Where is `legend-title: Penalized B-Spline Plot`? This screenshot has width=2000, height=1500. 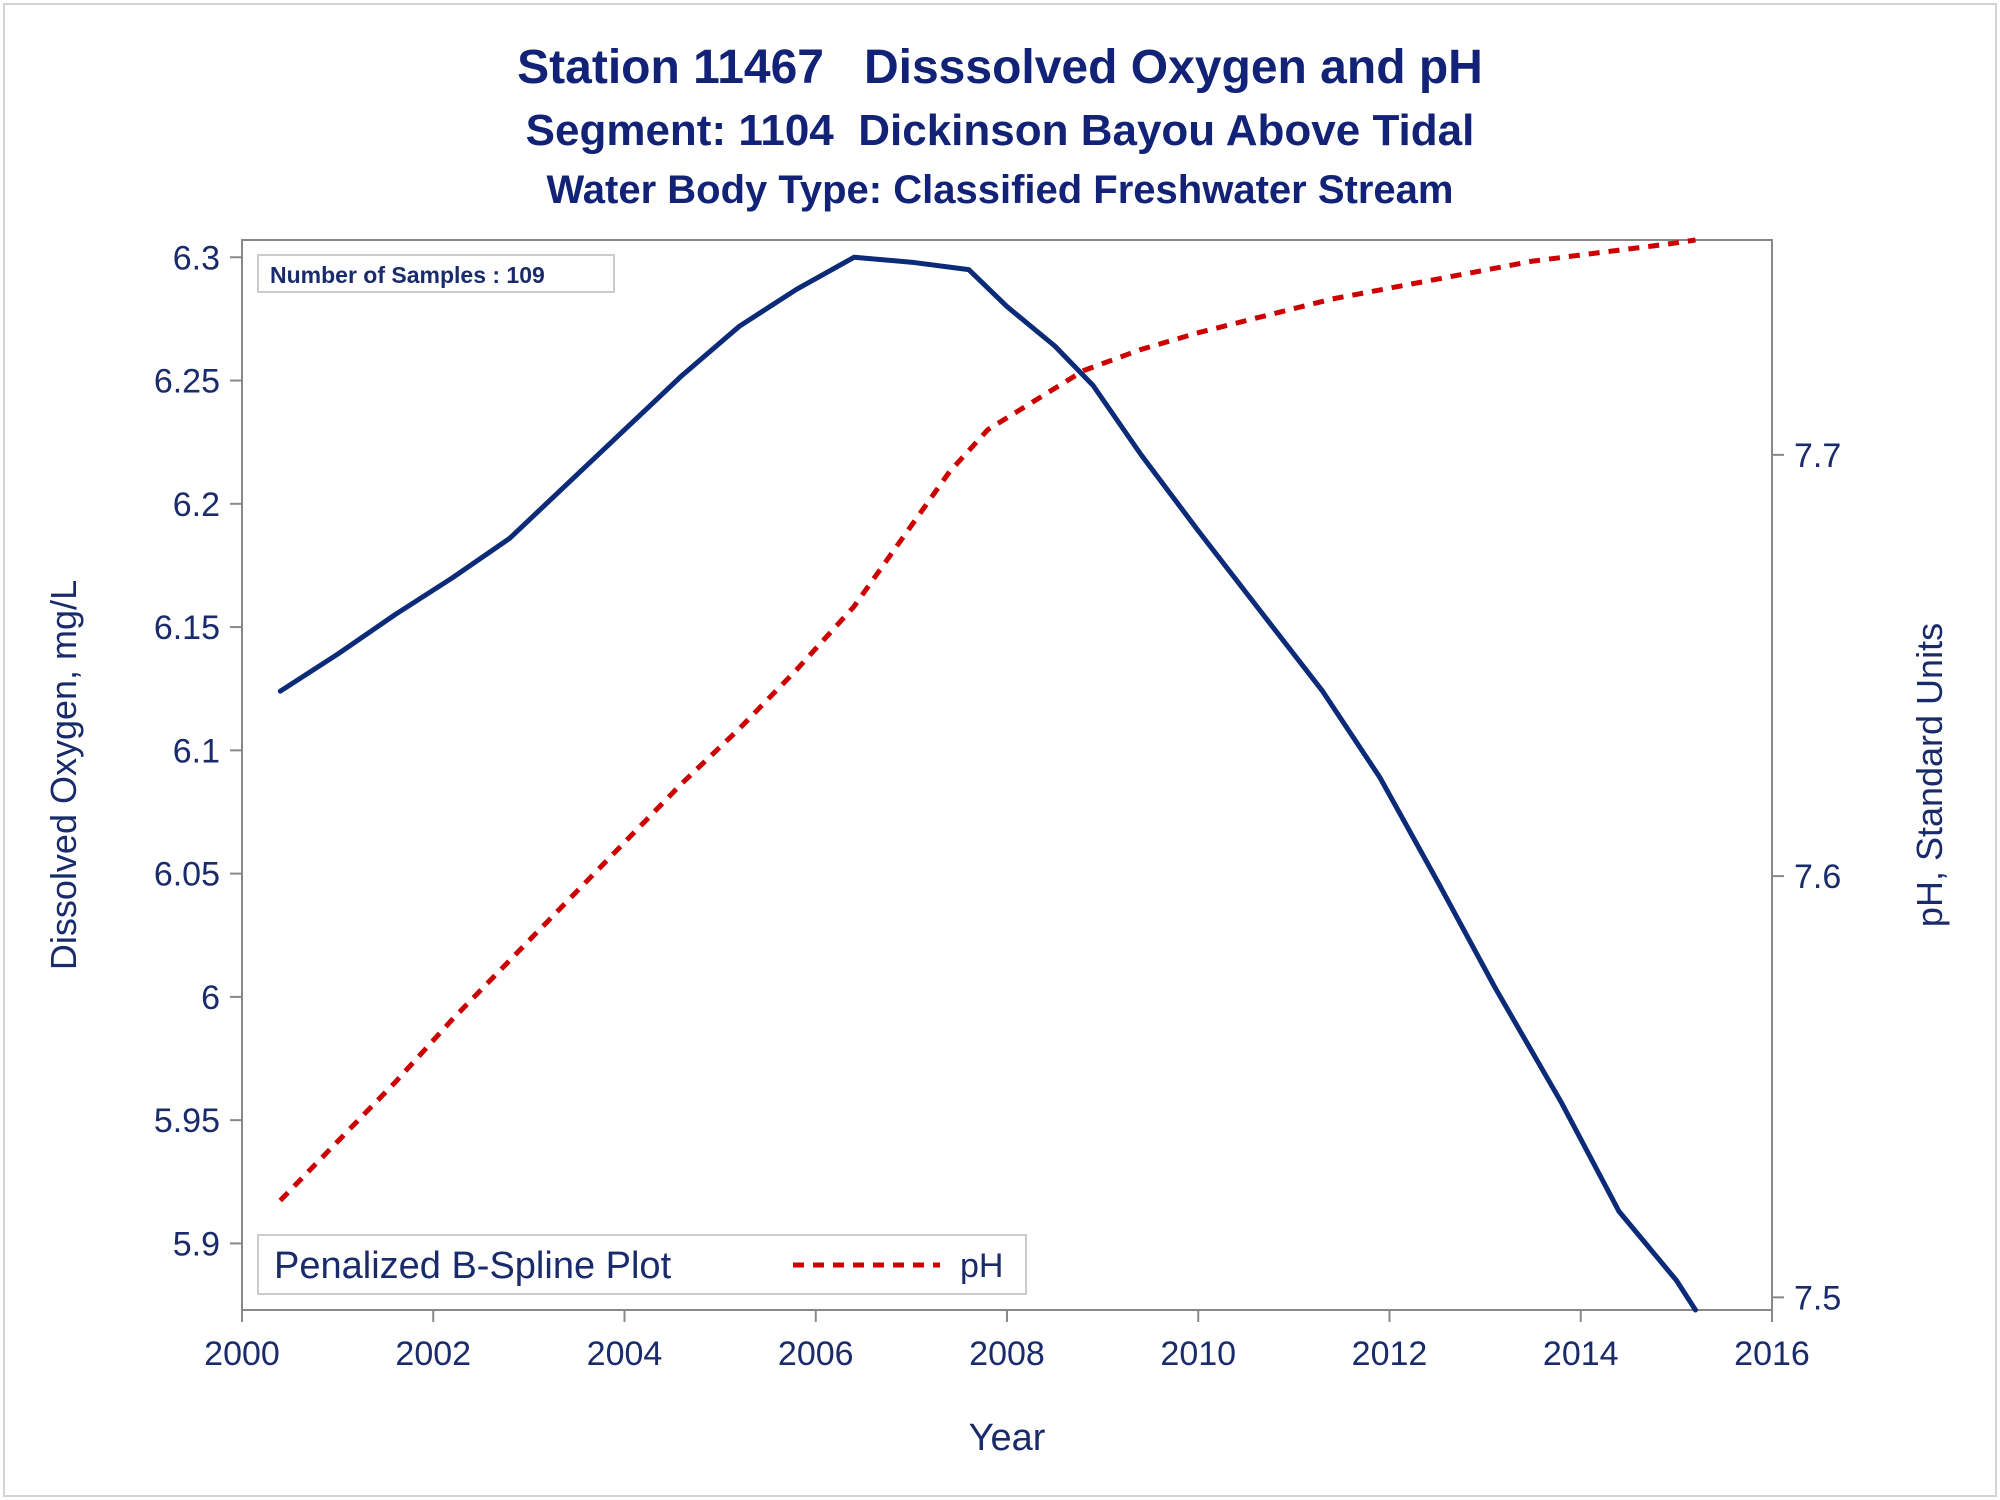
legend-title: Penalized B-Spline Plot is located at coordinates (473, 1266).